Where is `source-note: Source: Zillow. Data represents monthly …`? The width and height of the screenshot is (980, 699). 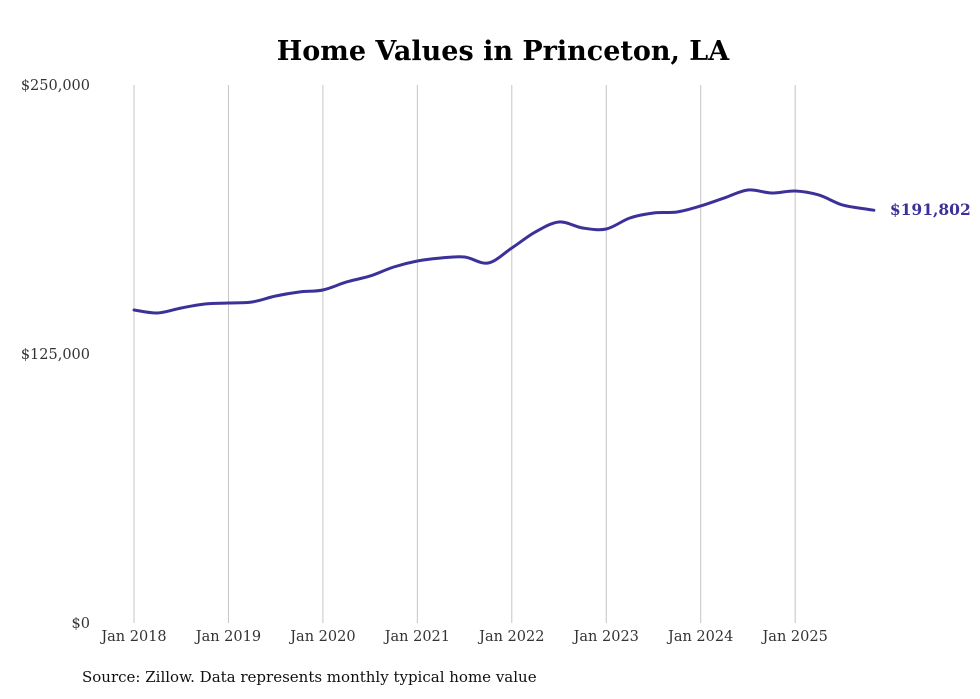 source-note: Source: Zillow. Data represents monthly … is located at coordinates (309, 677).